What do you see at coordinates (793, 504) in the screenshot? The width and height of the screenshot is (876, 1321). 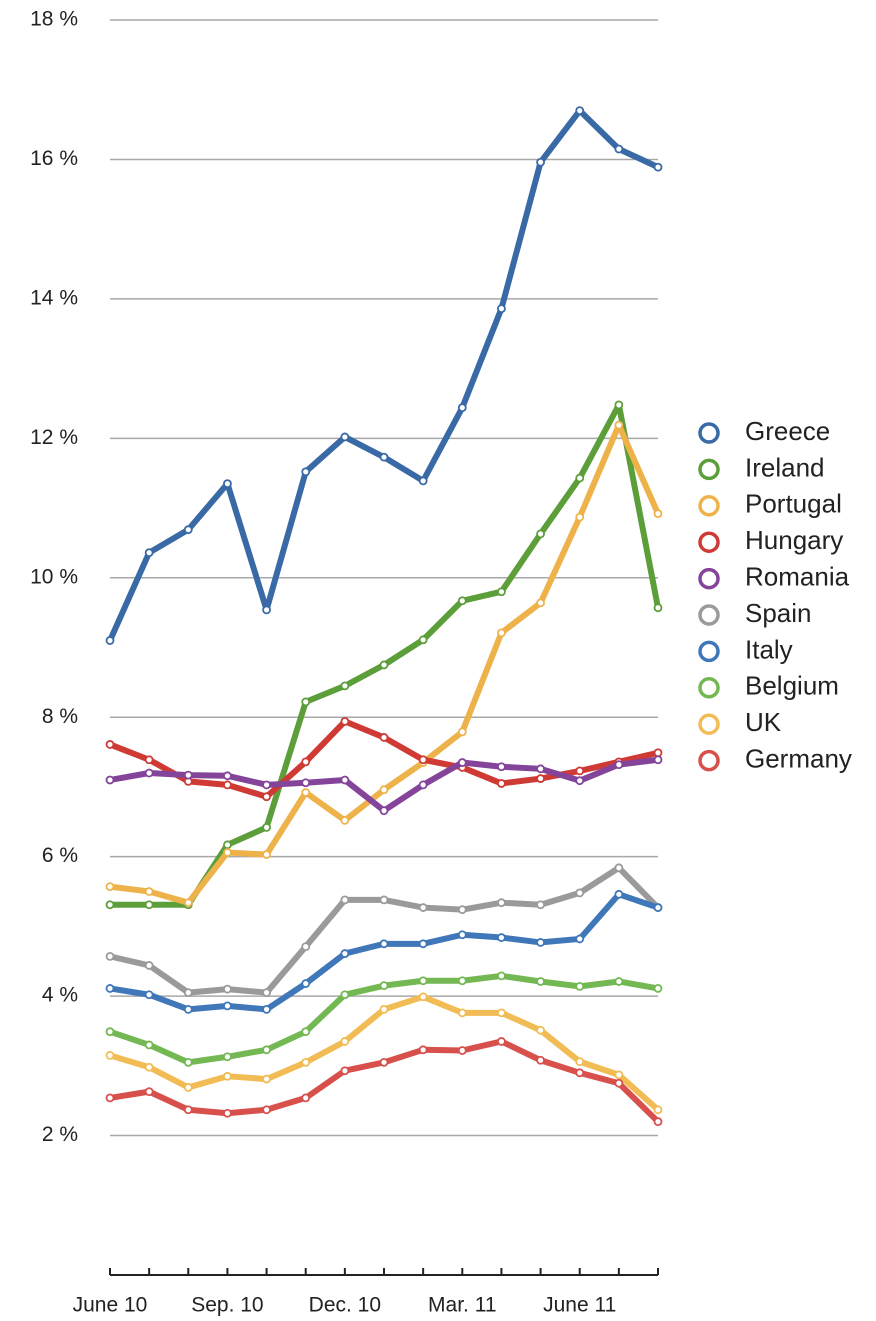 I see `legend-label: Portugal` at bounding box center [793, 504].